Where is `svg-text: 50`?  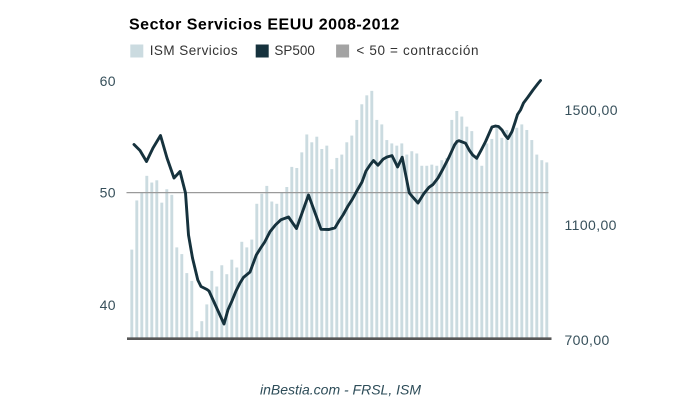
svg-text: 50 is located at coordinates (108, 193).